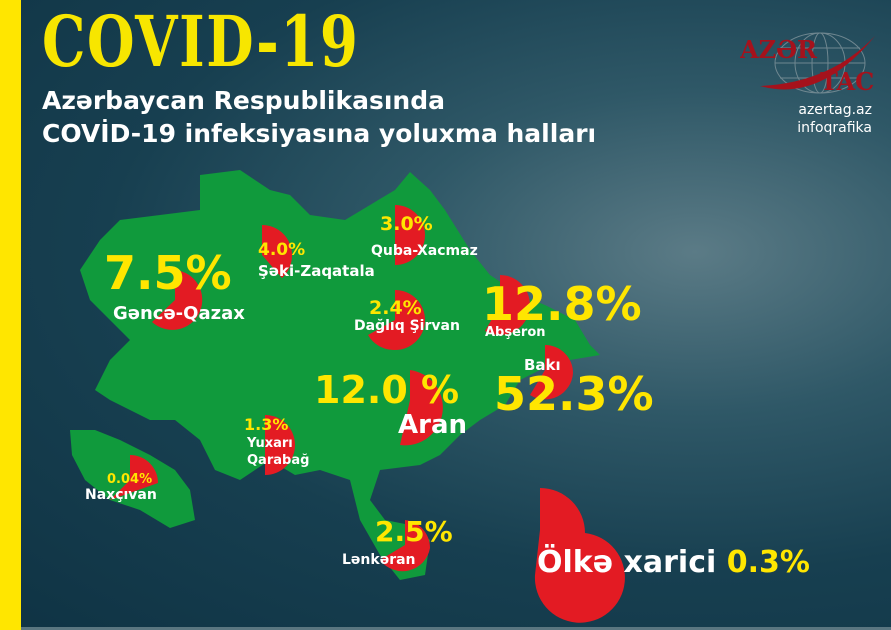  I want to click on infographic-caption: infoqrafika, so click(834, 128).